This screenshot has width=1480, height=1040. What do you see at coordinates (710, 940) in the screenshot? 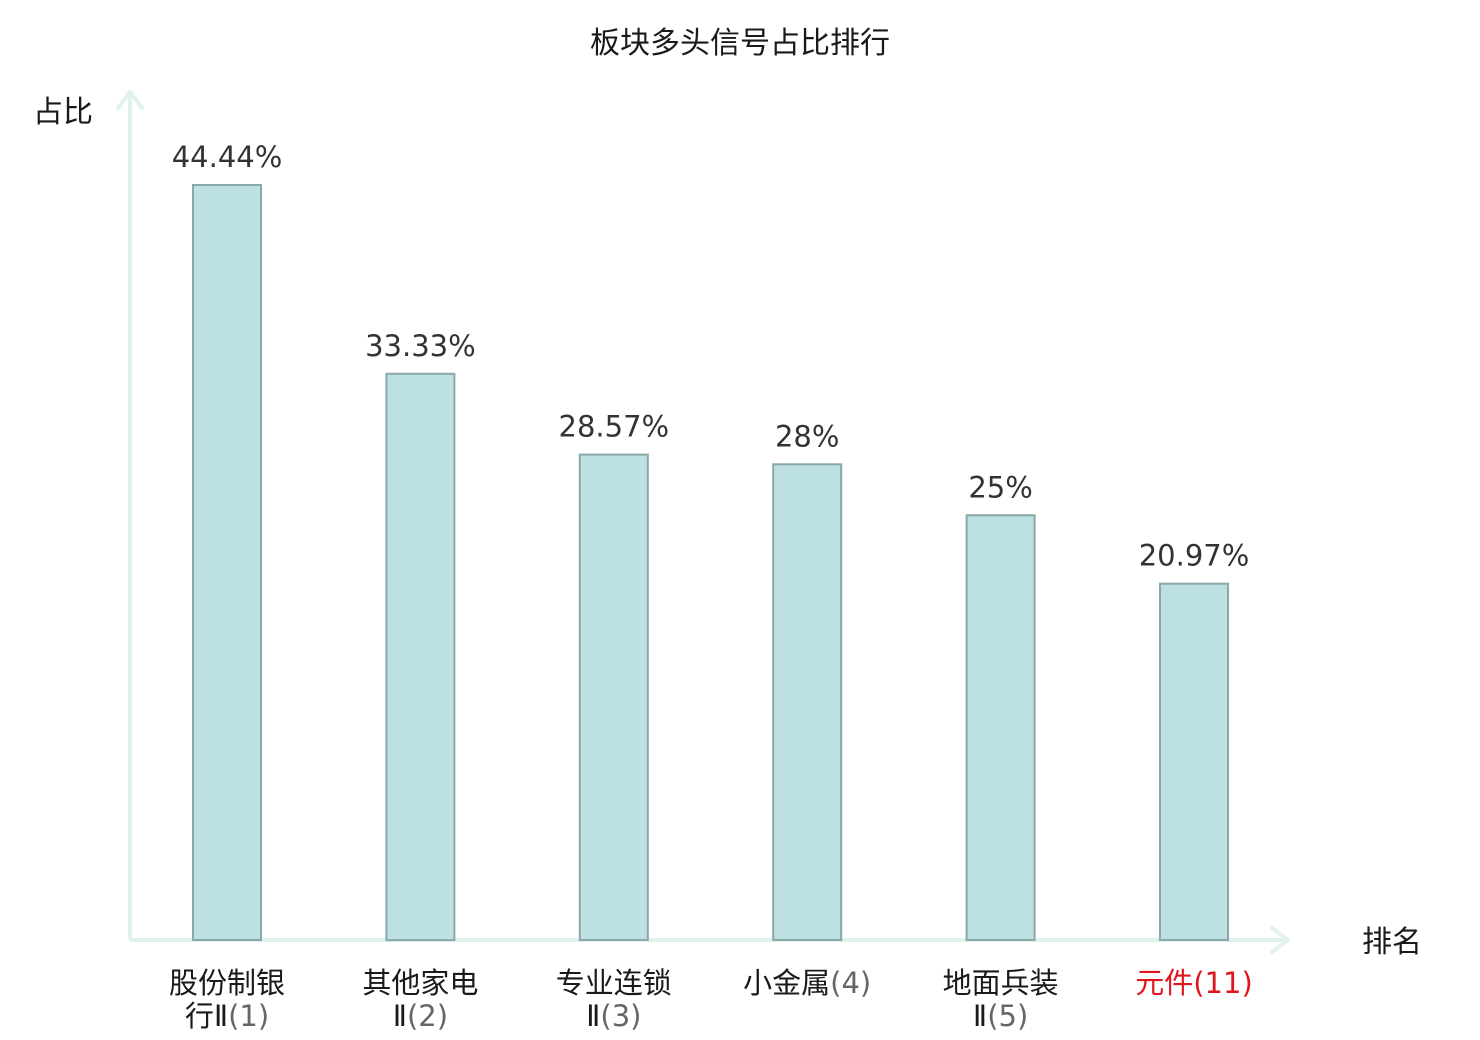
I see `x-axis` at bounding box center [710, 940].